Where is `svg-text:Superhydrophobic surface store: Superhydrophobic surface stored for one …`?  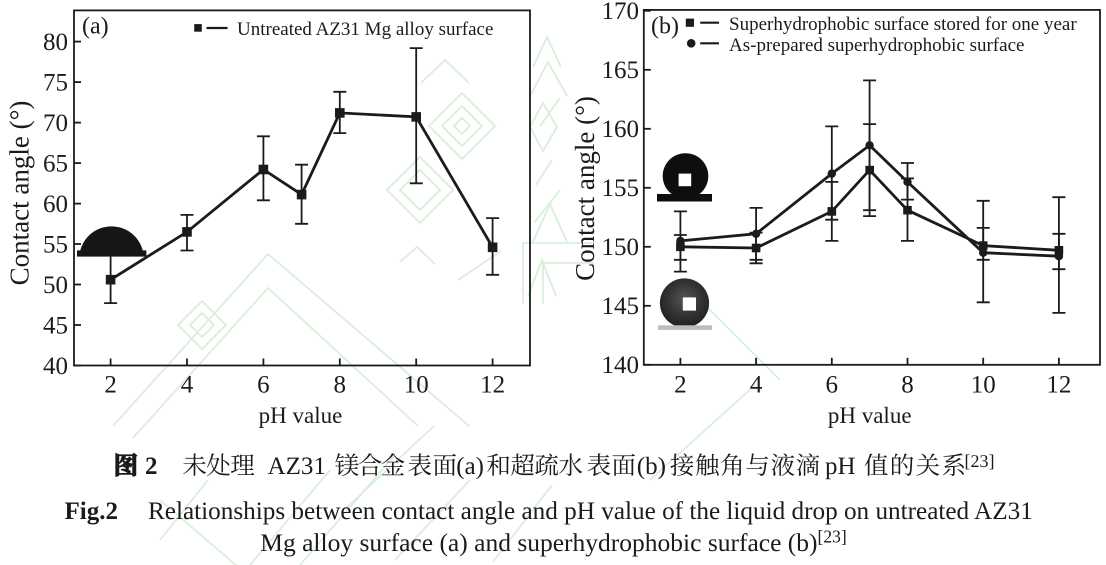 svg-text:Superhydrophobic surface store: Superhydrophobic surface stored for one … is located at coordinates (903, 24).